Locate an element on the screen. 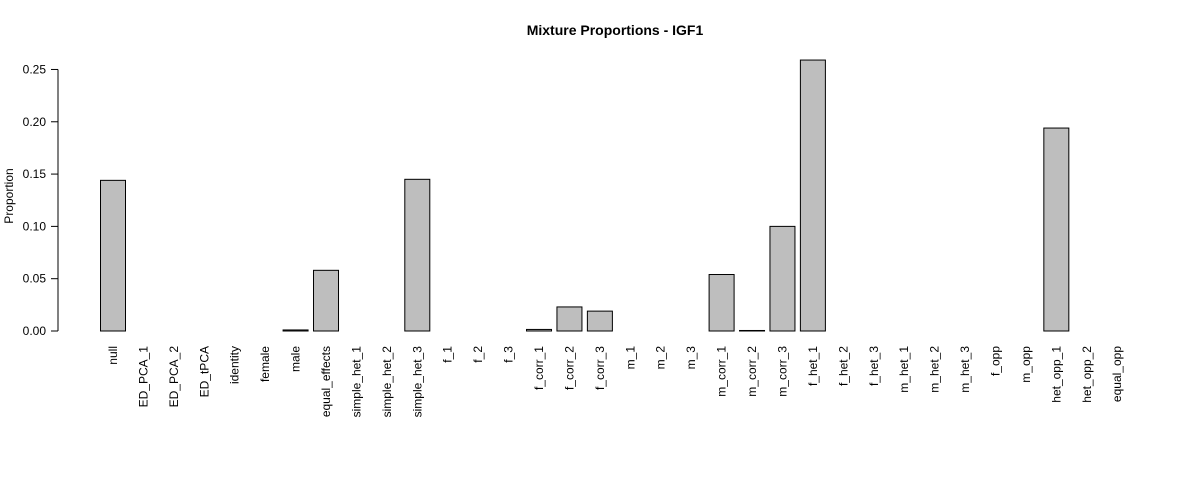 The image size is (1200, 480). x-tick-label-m_corr_2: m_corr_2 is located at coordinates (752, 371).